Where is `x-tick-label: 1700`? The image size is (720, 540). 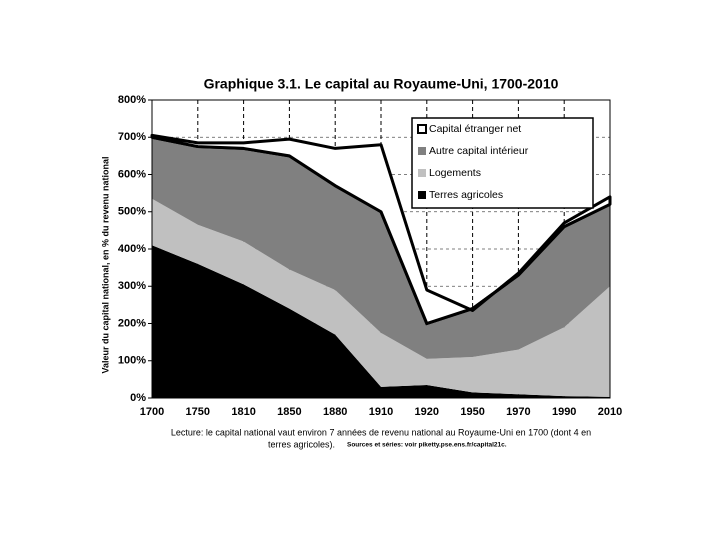 x-tick-label: 1700 is located at coordinates (152, 412).